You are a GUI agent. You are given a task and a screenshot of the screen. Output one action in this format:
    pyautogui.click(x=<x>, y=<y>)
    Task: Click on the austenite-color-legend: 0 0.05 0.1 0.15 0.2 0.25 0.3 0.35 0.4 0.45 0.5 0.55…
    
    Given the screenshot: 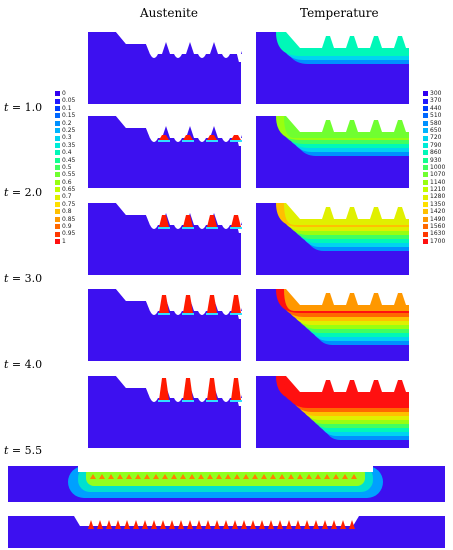 What is the action you would take?
    pyautogui.click(x=65, y=167)
    